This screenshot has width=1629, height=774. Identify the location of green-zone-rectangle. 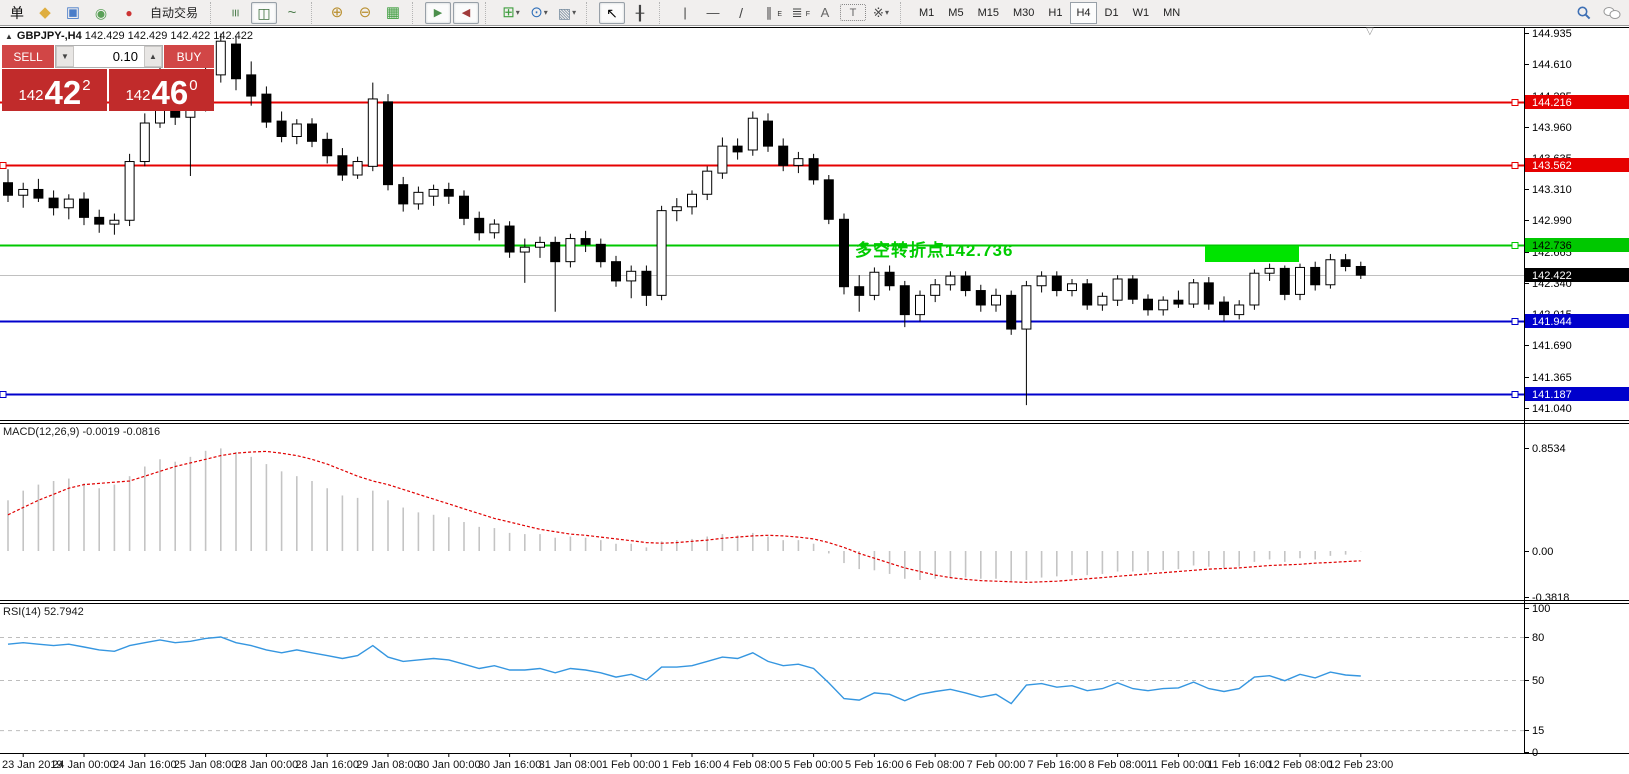
(1252, 254).